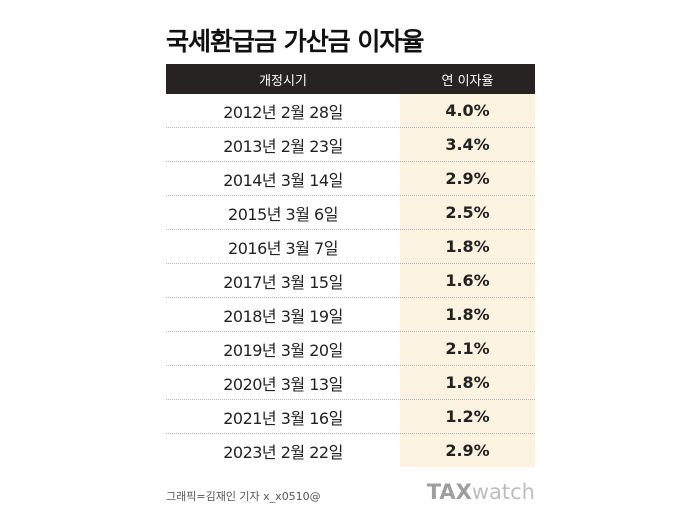 This screenshot has height=530, width=700. What do you see at coordinates (283, 180) in the screenshot?
I see `revision-date: 2014년 3월 14일` at bounding box center [283, 180].